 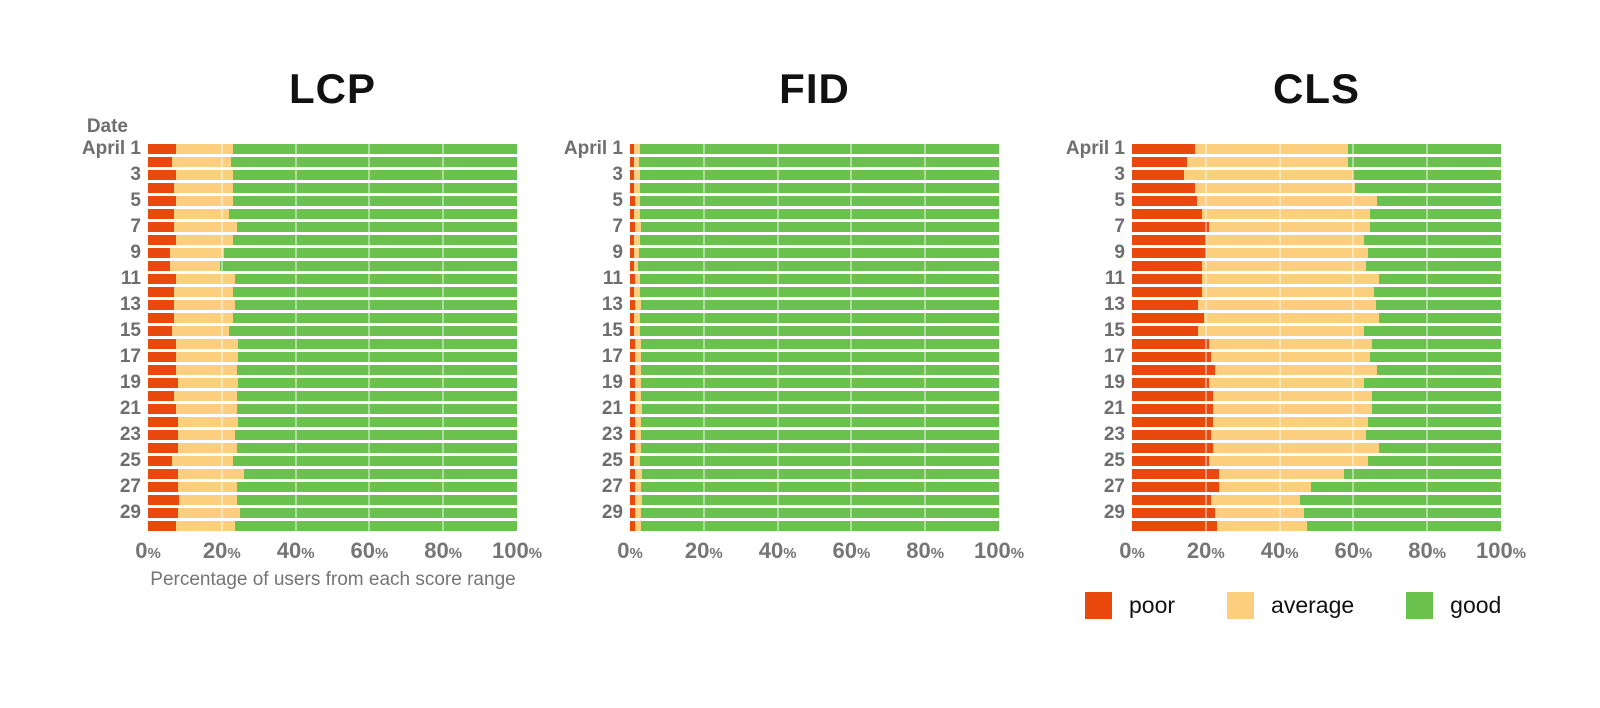 I want to click on x-axis-tick-label: 0%, so click(x=630, y=550).